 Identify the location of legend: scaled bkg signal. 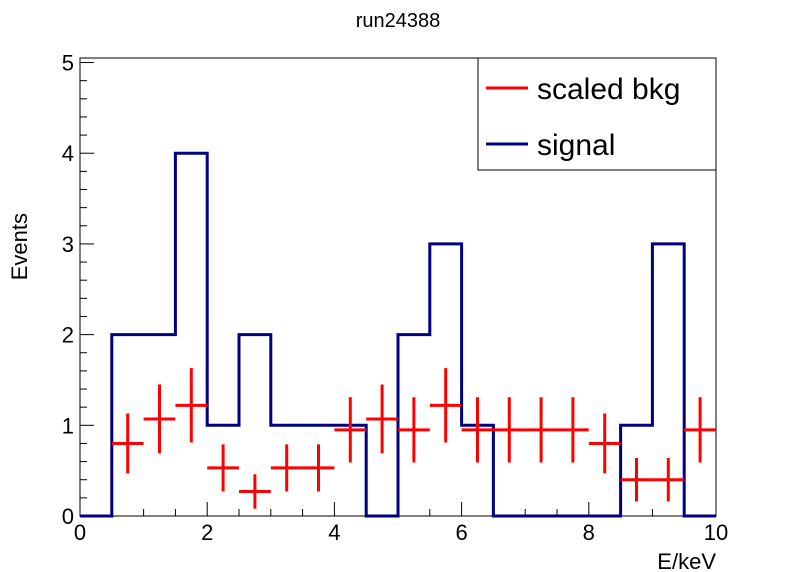
(597, 114).